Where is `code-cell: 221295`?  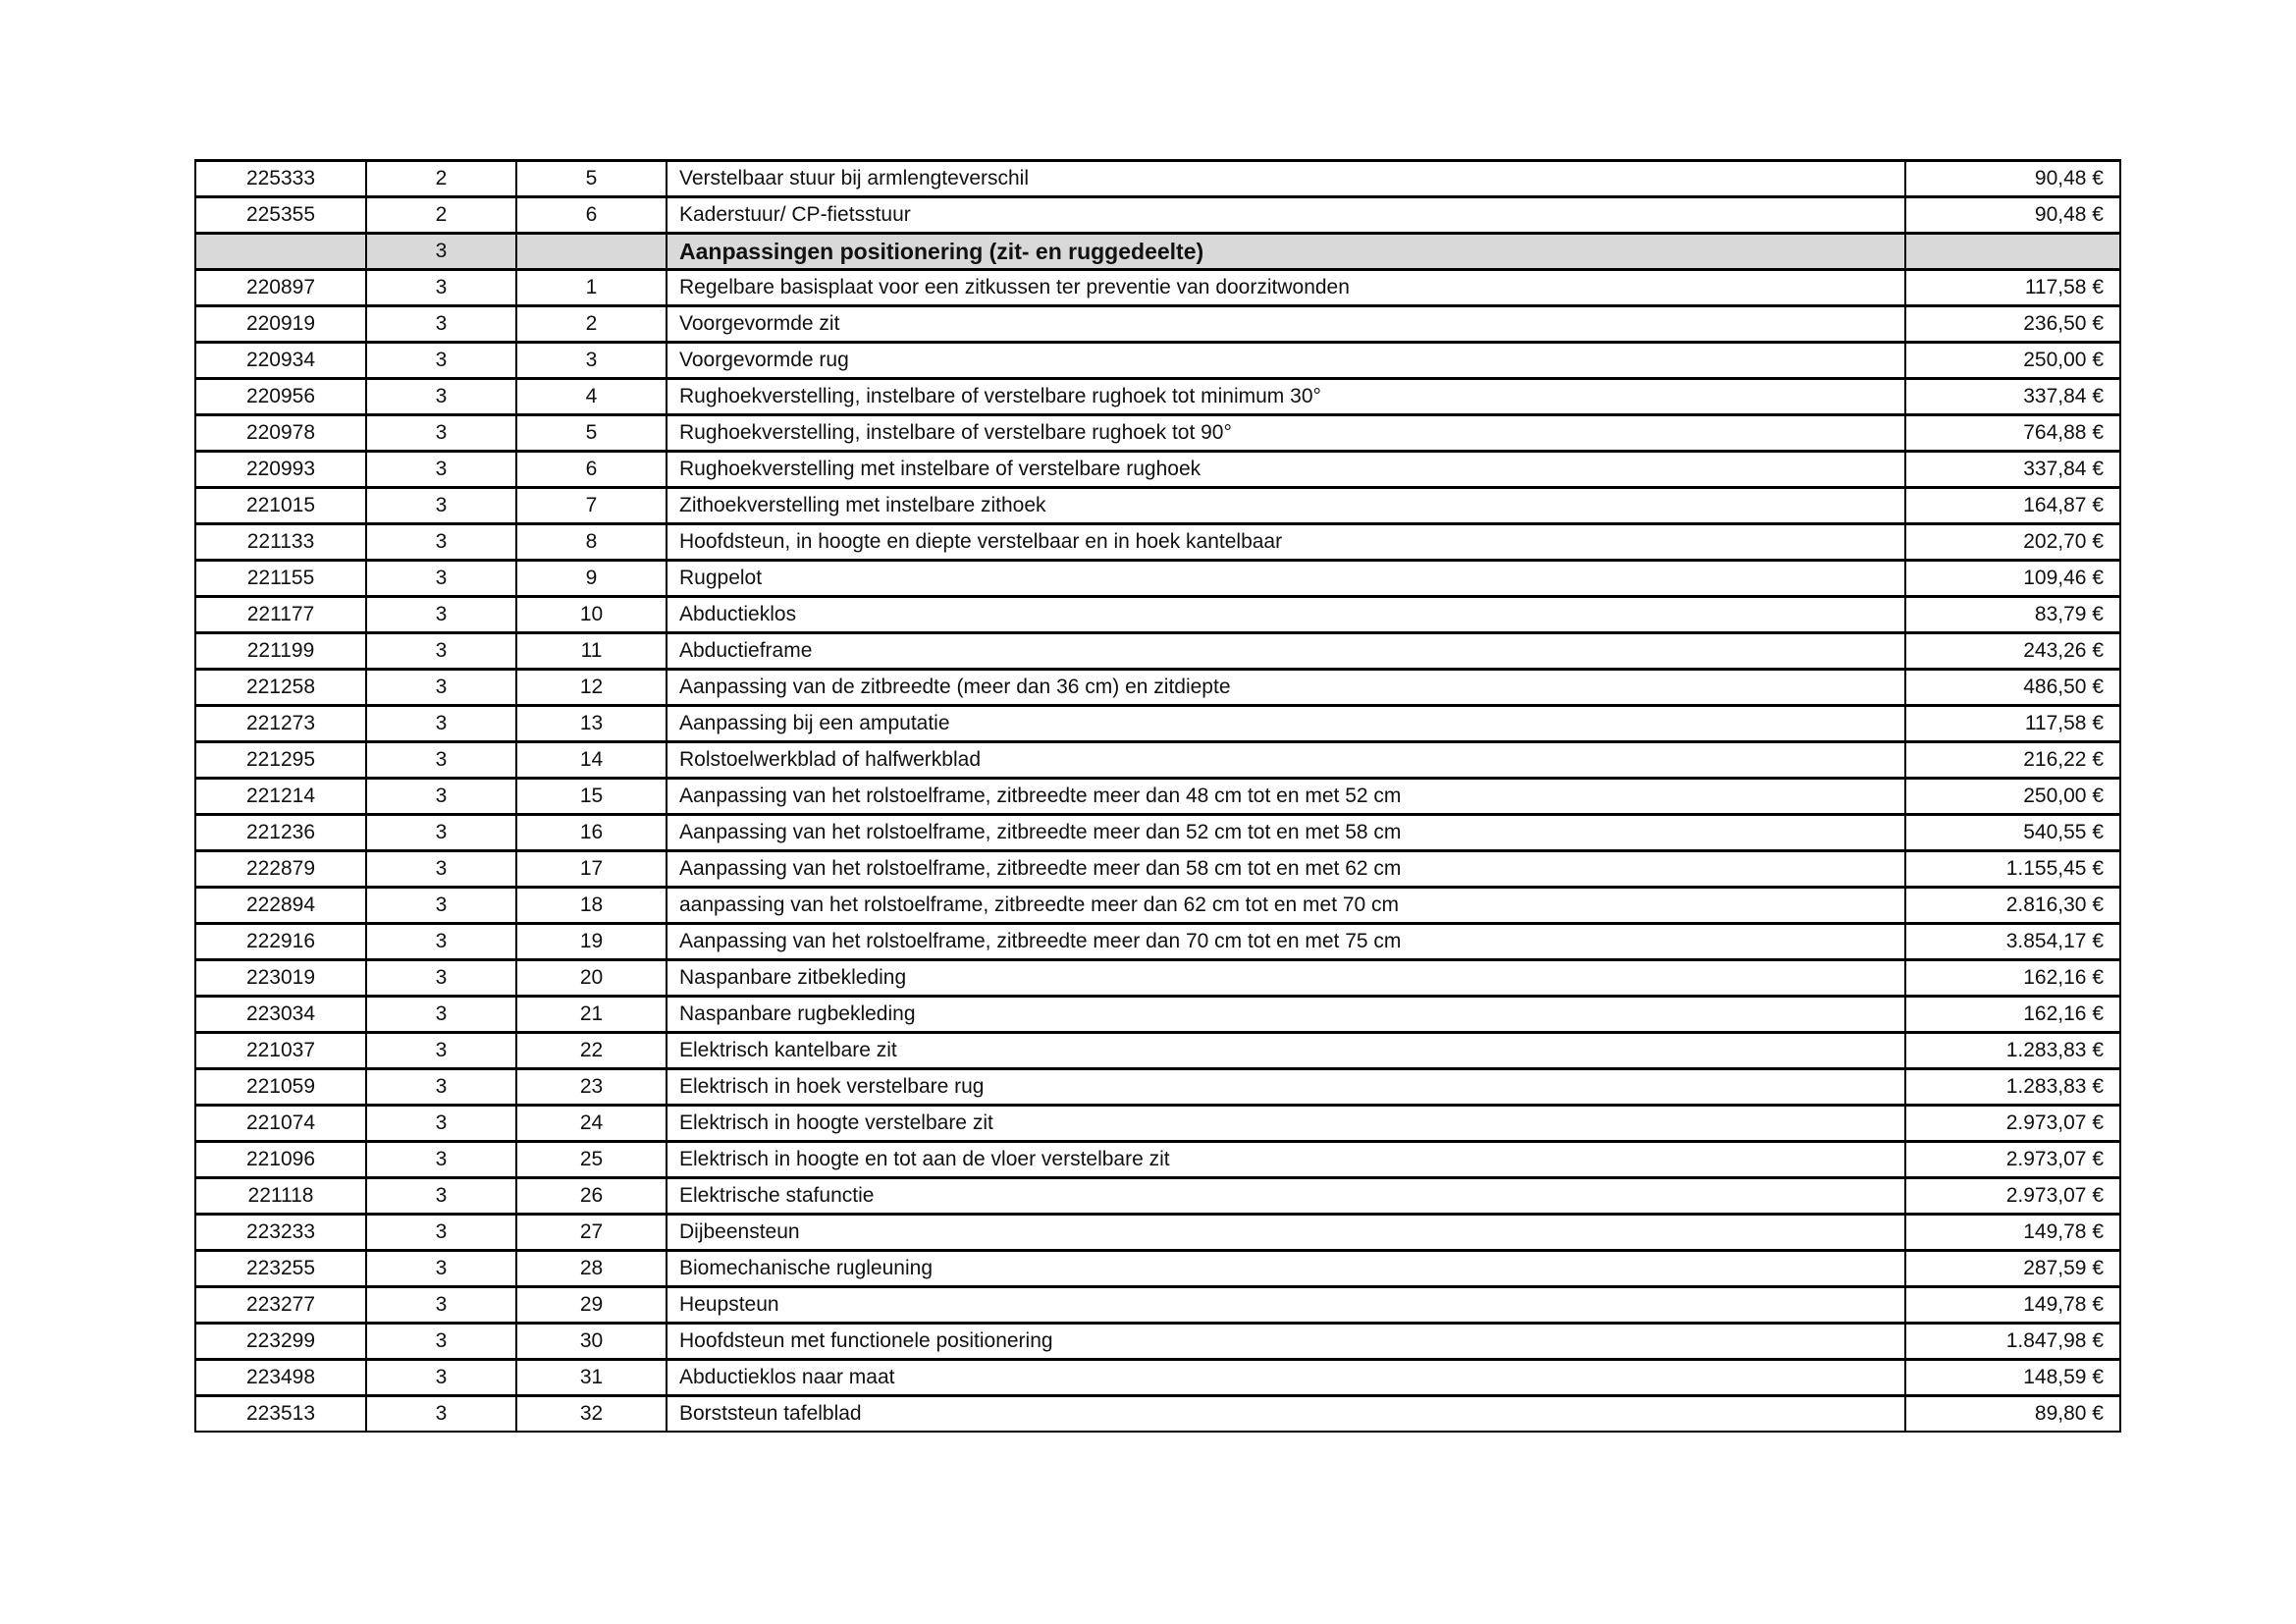
code-cell: 221295 is located at coordinates (280, 760).